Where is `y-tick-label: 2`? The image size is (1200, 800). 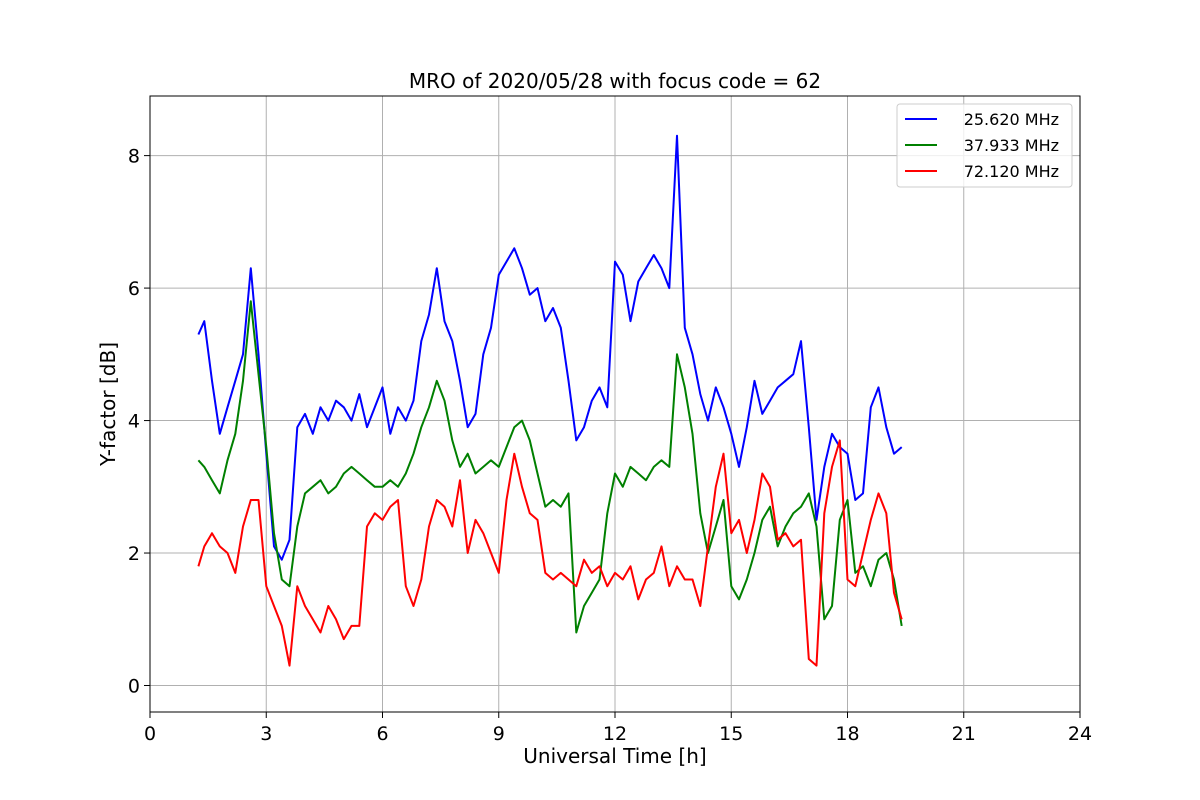 y-tick-label: 2 is located at coordinates (134, 554).